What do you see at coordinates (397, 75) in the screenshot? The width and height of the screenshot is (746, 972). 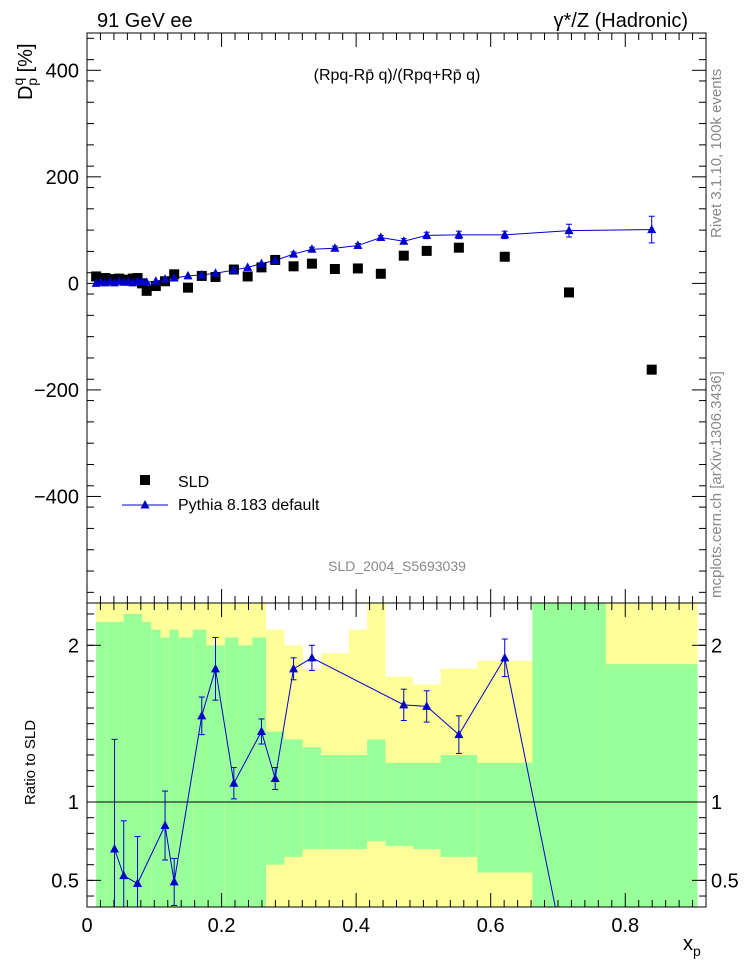 I see `main-title: (Rpq-Rp̄ q)/(Rpq+Rp̄ q)` at bounding box center [397, 75].